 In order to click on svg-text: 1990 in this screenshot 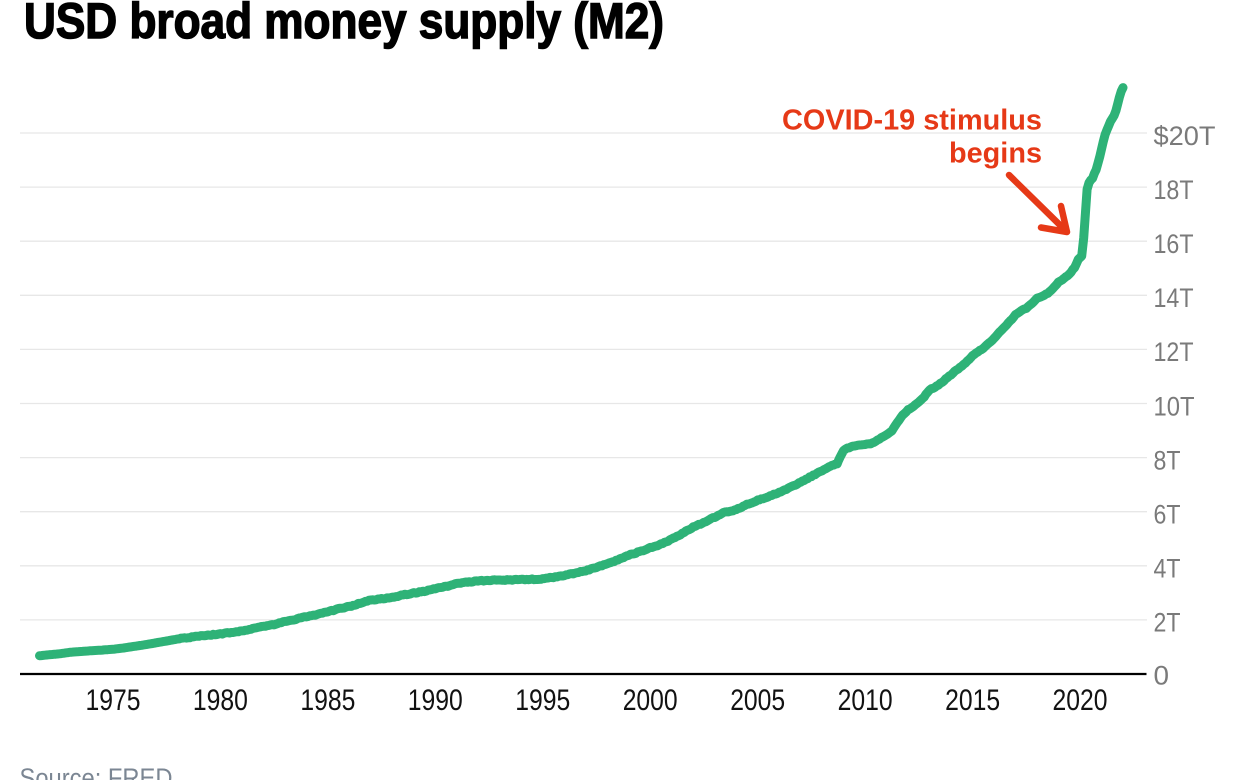, I will do `click(435, 700)`.